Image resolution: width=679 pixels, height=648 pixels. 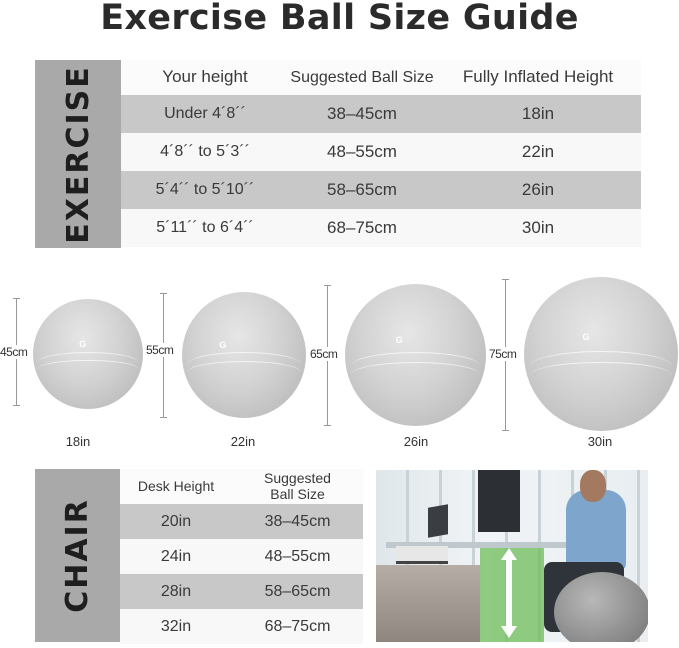 I want to click on height-cell: Under 4´8´´, so click(x=205, y=114).